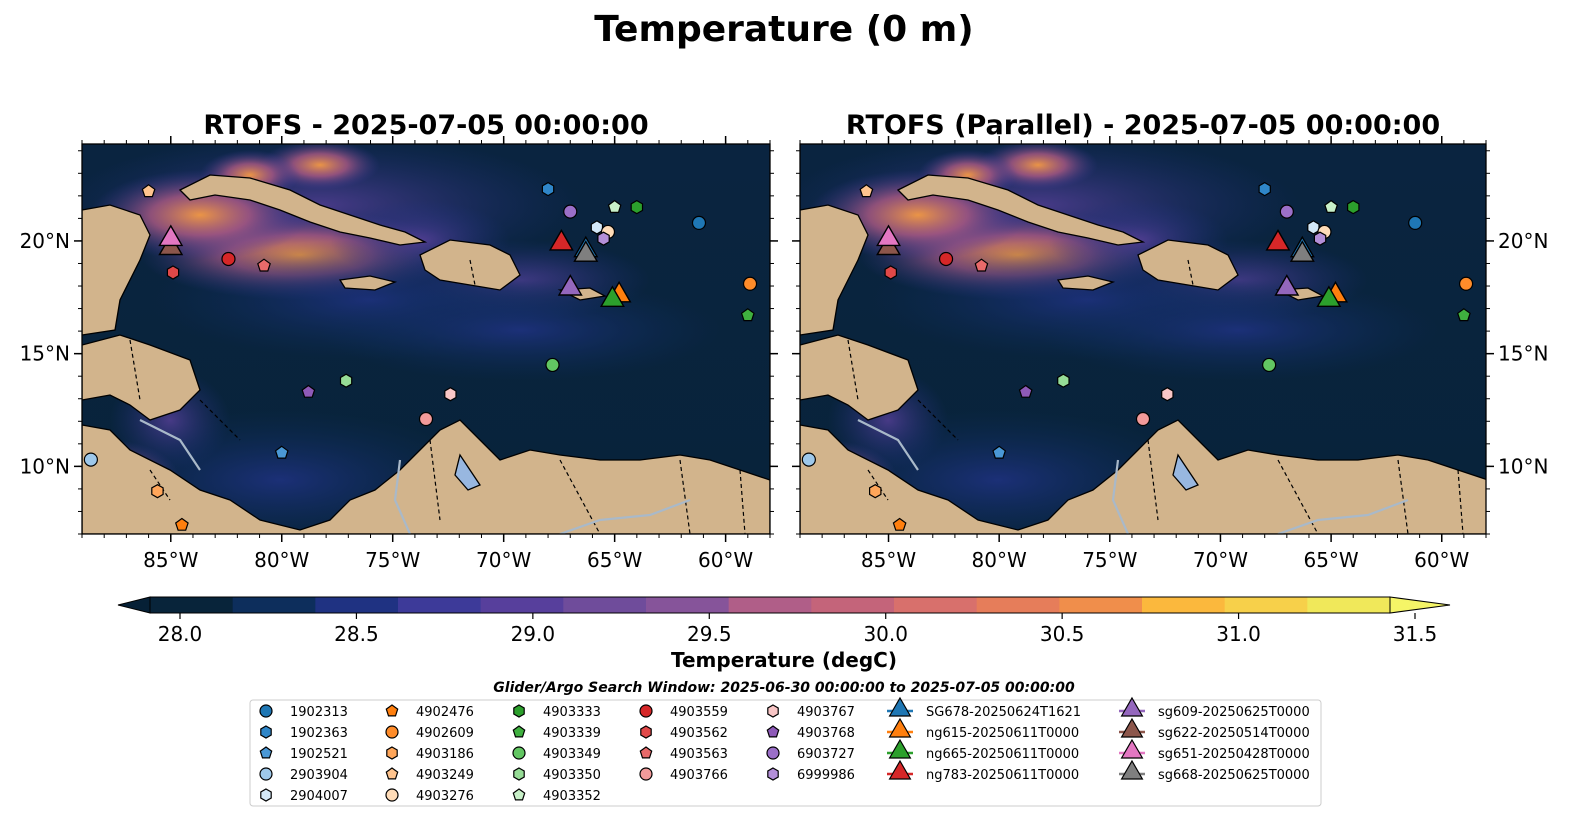 This screenshot has width=1588, height=829. Describe the element at coordinates (770, 605) in the screenshot. I see `colorbar-frame` at that location.